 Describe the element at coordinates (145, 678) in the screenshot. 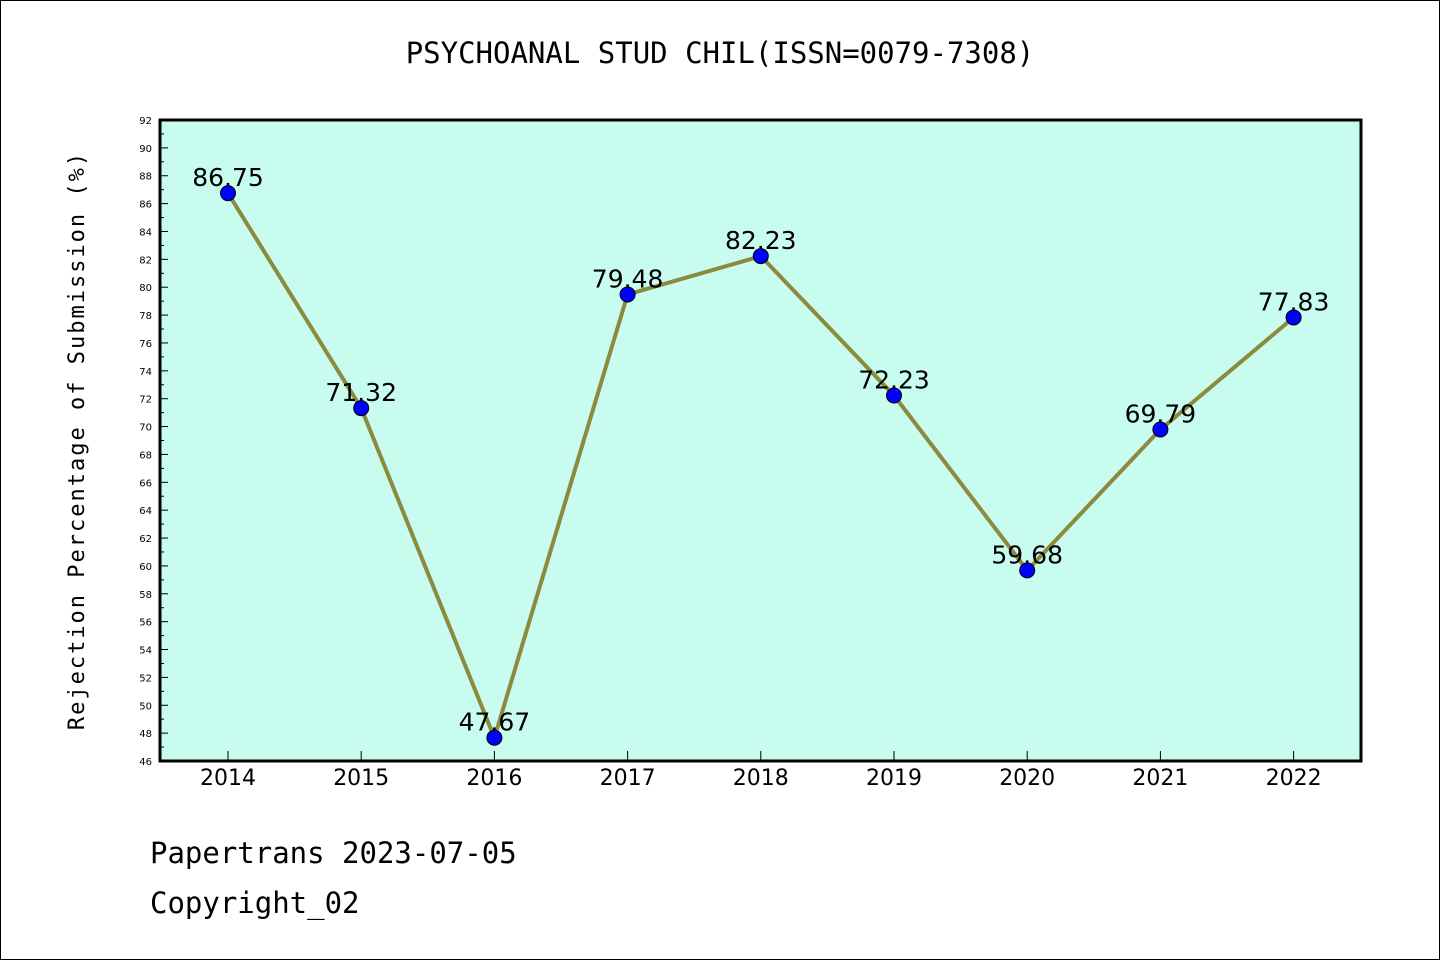

I see `y-tick-label: 52` at that location.